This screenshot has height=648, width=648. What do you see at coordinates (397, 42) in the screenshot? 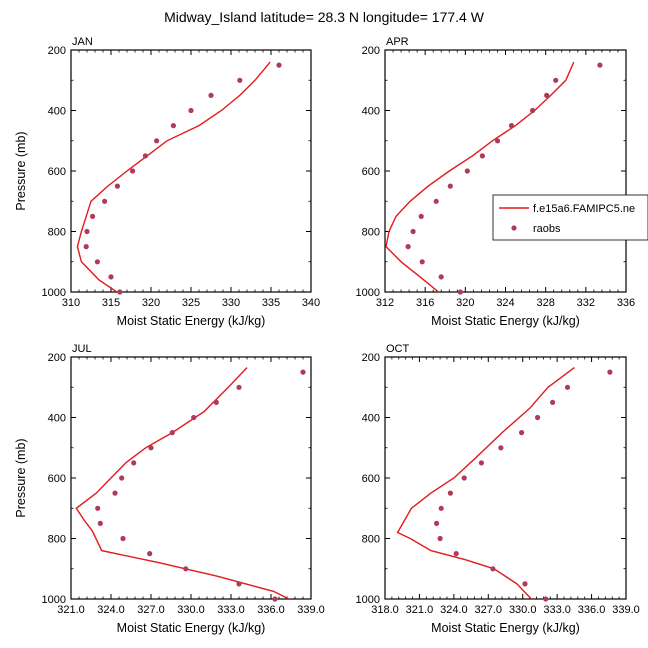
I see `panel-label: APR` at bounding box center [397, 42].